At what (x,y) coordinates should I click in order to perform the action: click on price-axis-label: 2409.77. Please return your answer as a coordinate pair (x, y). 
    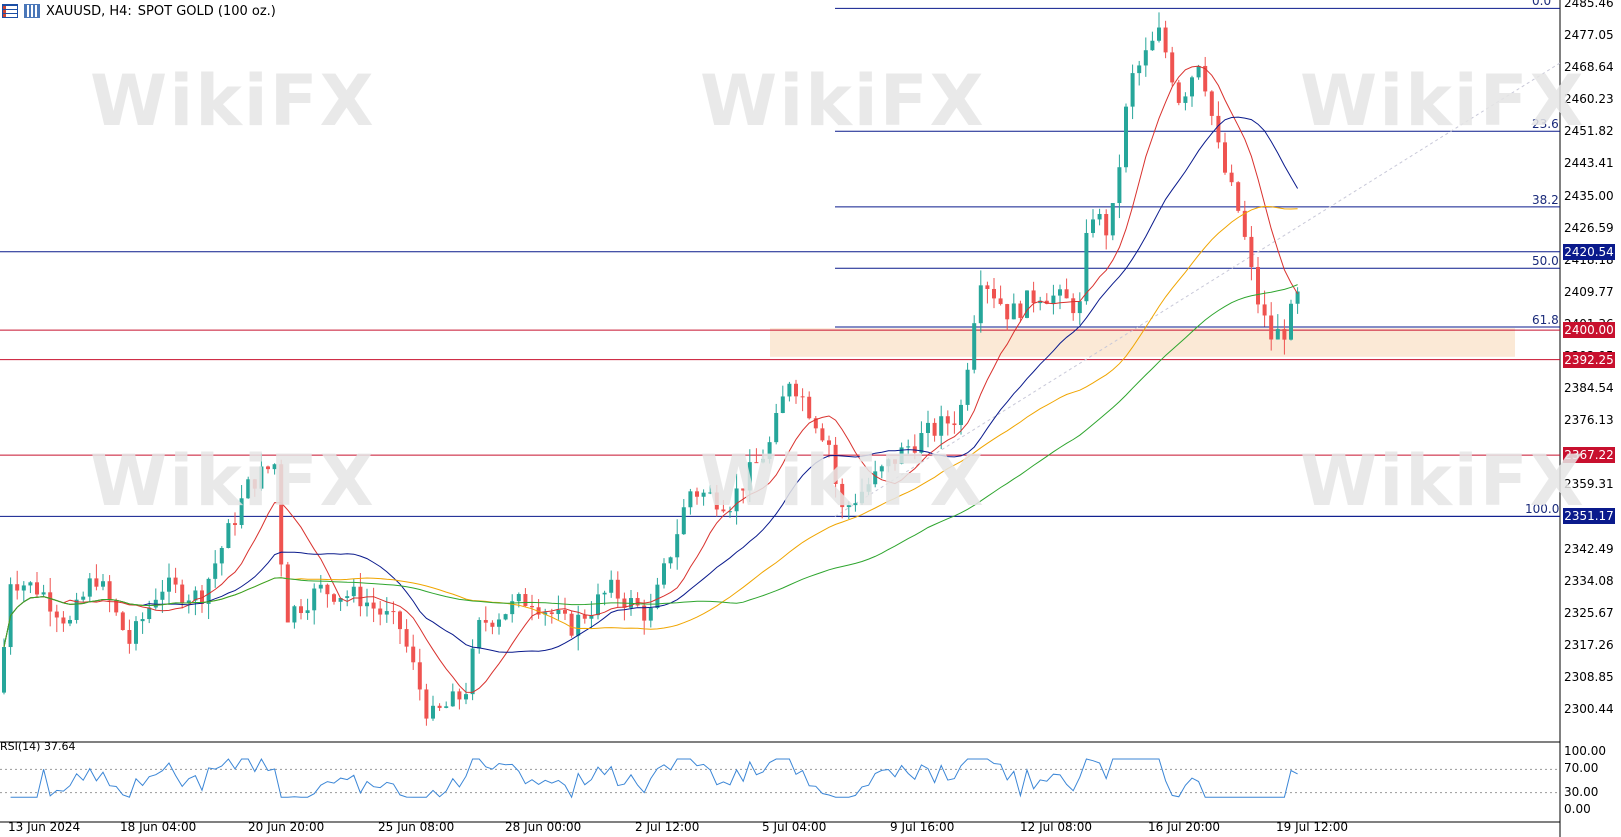
    Looking at the image, I should click on (1589, 291).